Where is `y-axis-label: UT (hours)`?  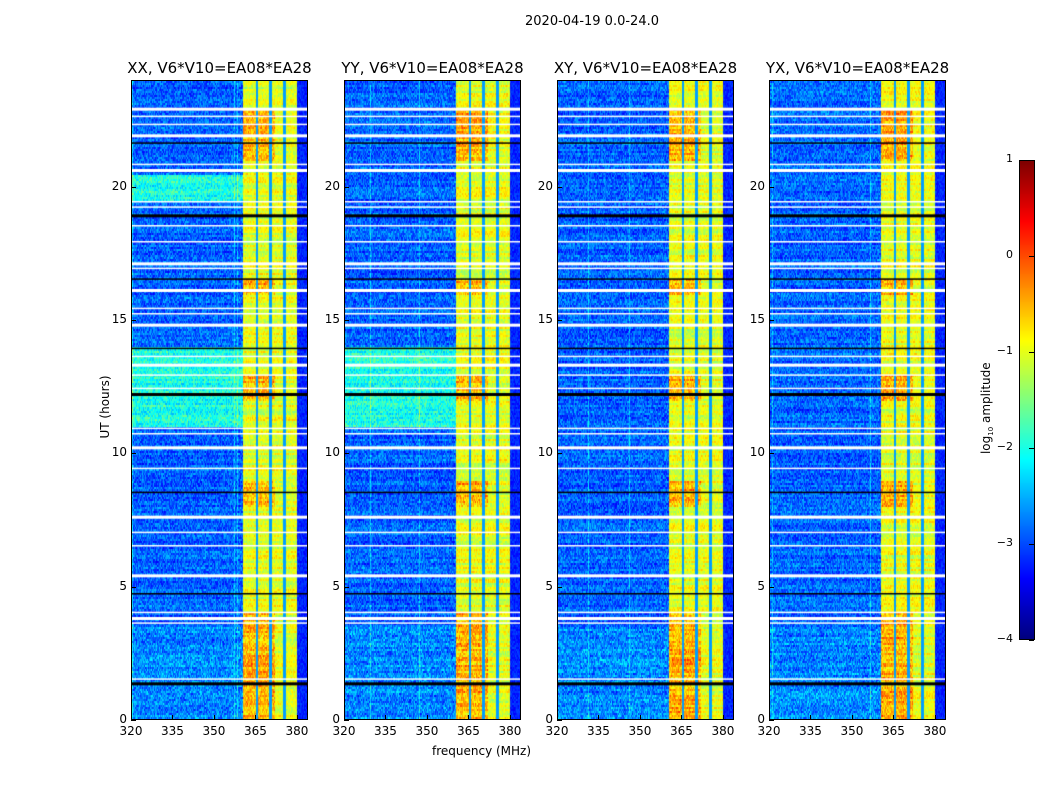 y-axis-label: UT (hours) is located at coordinates (105, 407).